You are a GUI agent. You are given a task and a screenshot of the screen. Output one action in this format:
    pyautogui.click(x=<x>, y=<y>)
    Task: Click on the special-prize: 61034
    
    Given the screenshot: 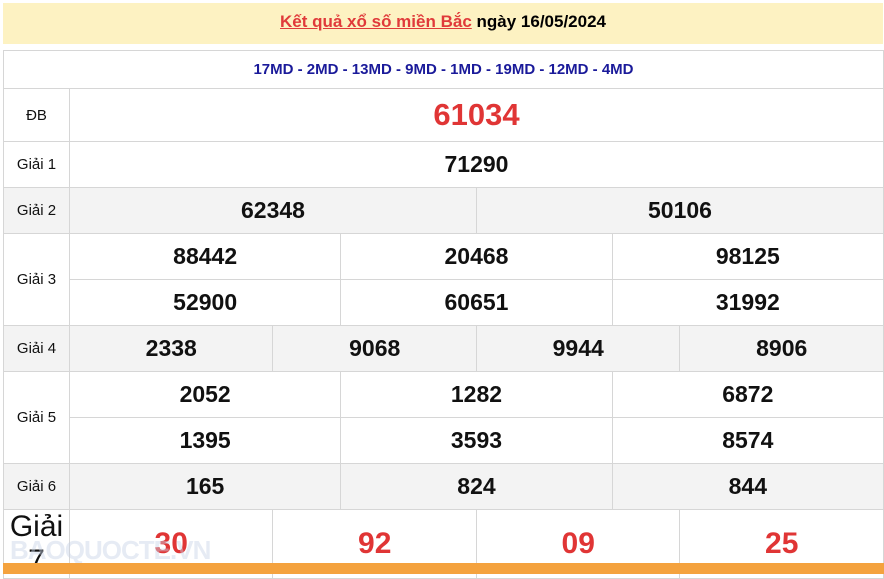 What is the action you would take?
    pyautogui.click(x=476, y=115)
    